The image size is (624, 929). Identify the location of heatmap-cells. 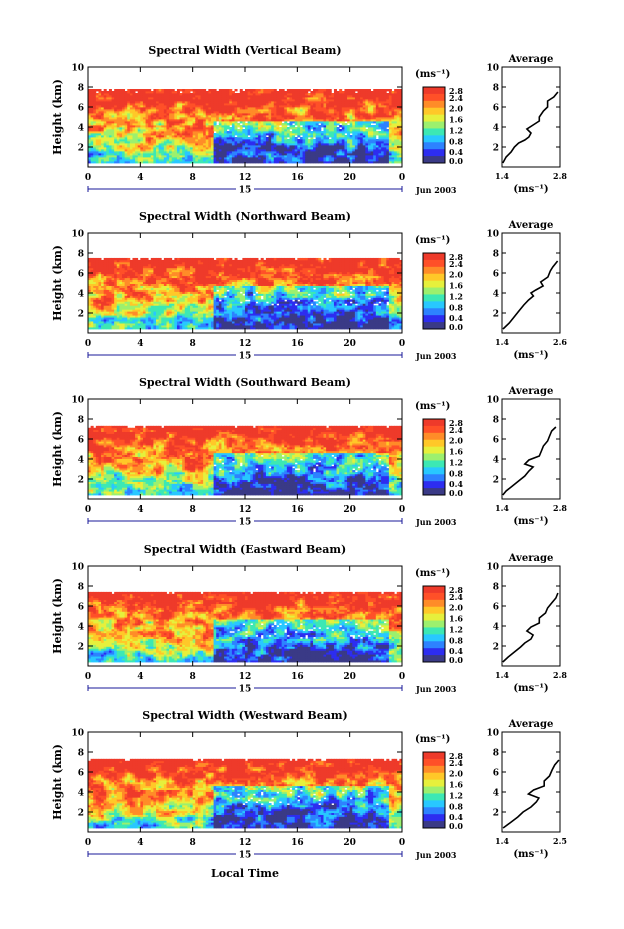
(245, 293).